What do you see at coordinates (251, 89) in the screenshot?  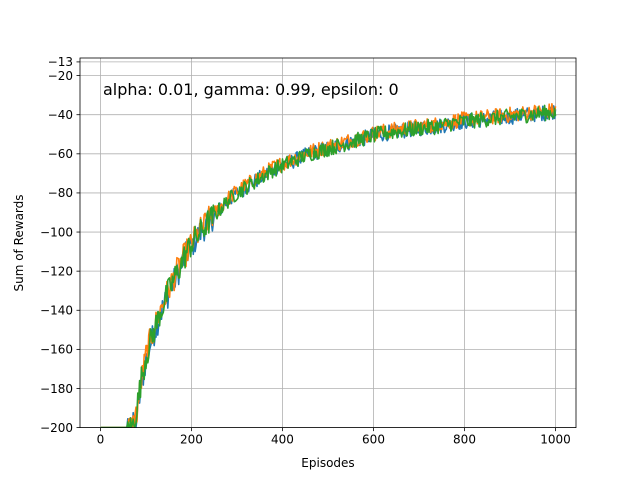 I see `chart-annotation: alpha: 0.01, gamma: 0.99, epsilon: 0` at bounding box center [251, 89].